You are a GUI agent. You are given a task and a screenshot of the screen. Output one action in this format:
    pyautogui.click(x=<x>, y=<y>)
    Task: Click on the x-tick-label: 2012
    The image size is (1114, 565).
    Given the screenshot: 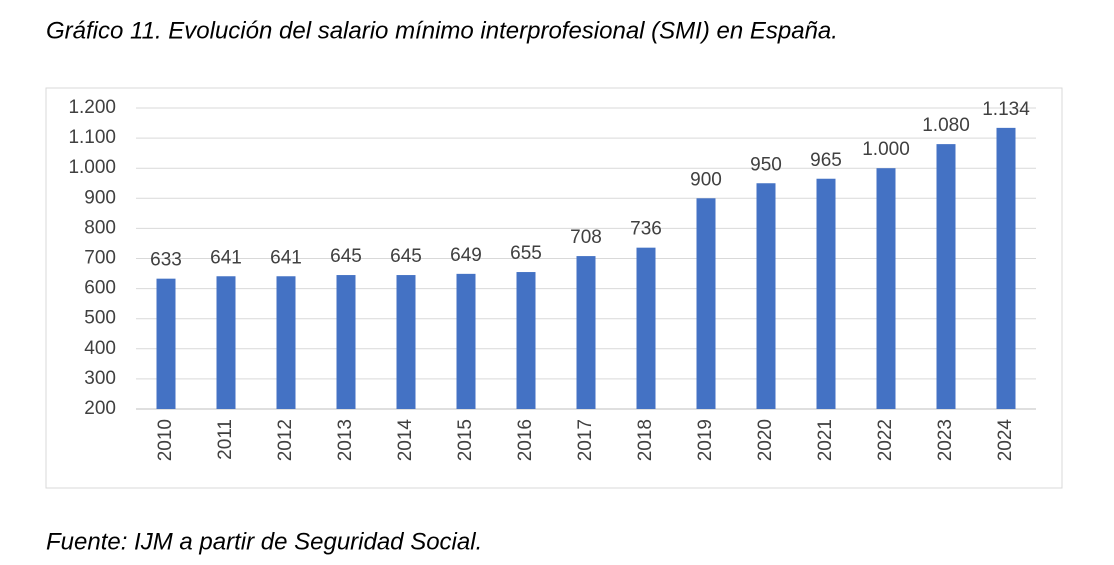 What is the action you would take?
    pyautogui.click(x=285, y=440)
    